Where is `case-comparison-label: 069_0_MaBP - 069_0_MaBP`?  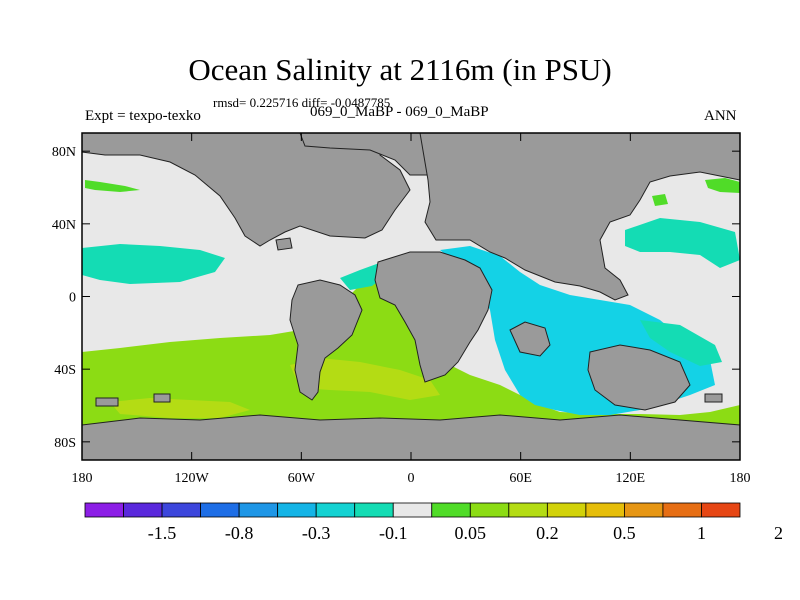 case-comparison-label: 069_0_MaBP - 069_0_MaBP is located at coordinates (399, 112).